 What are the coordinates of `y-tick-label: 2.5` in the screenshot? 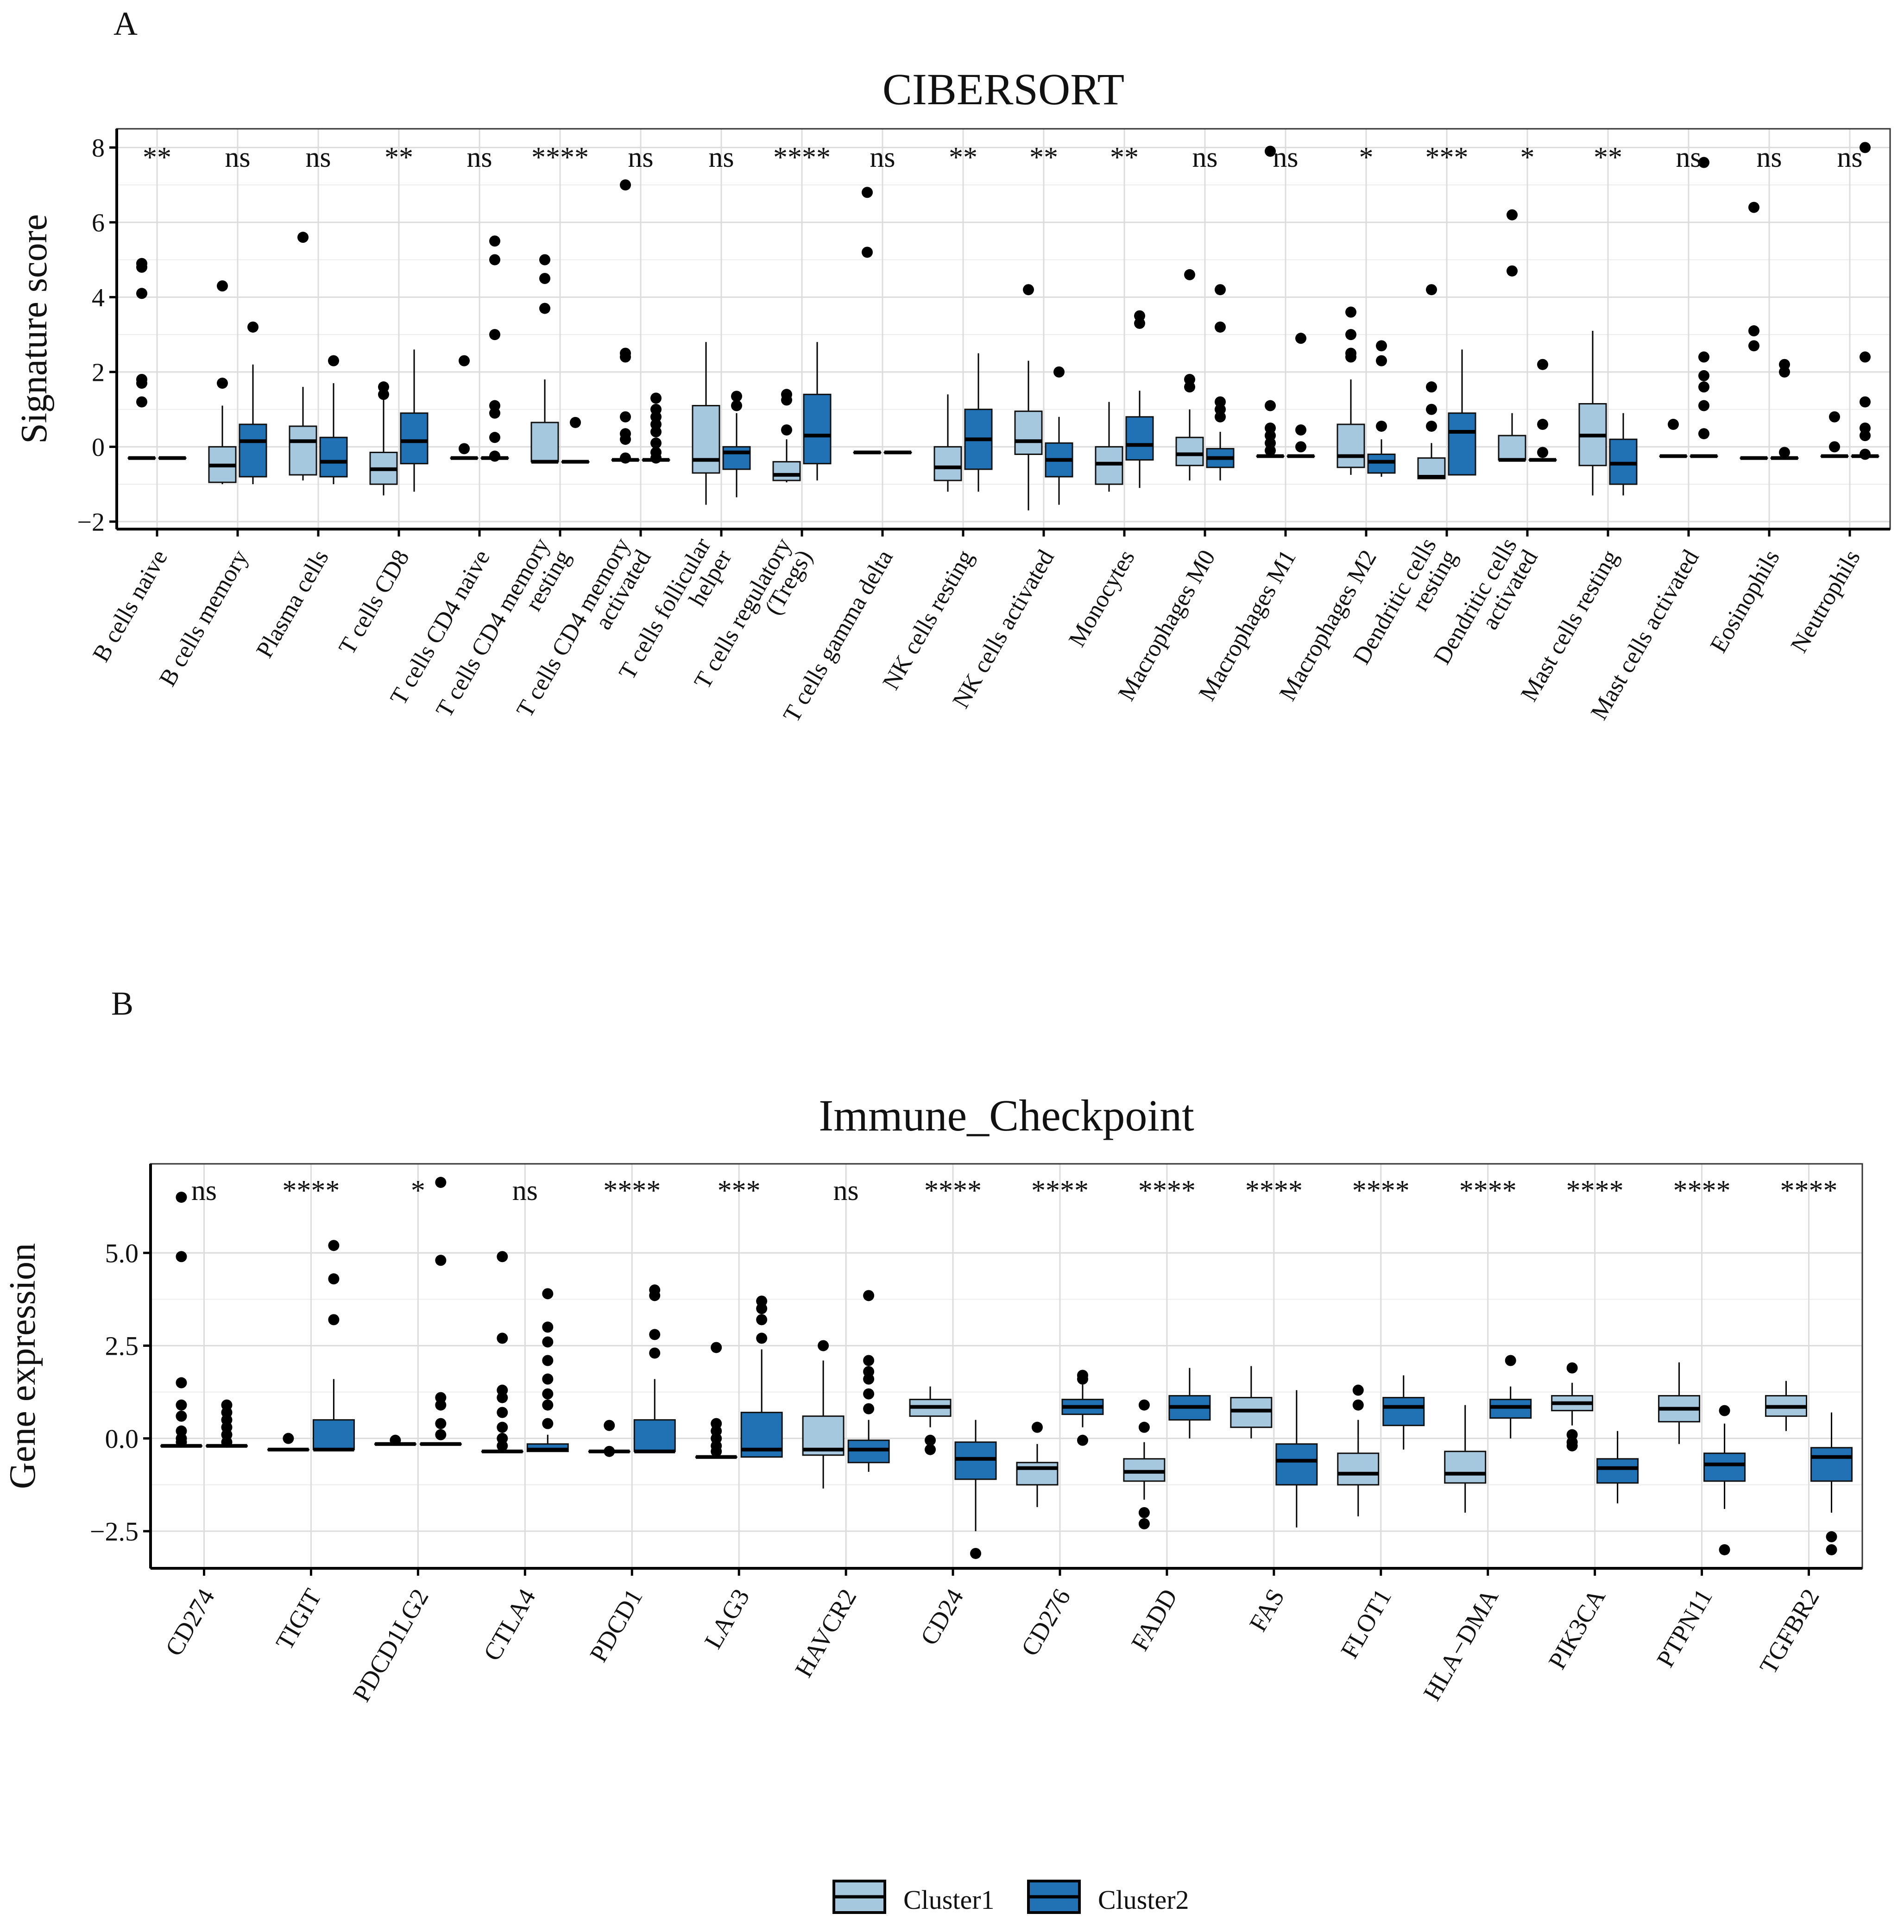 It's located at (122, 1346).